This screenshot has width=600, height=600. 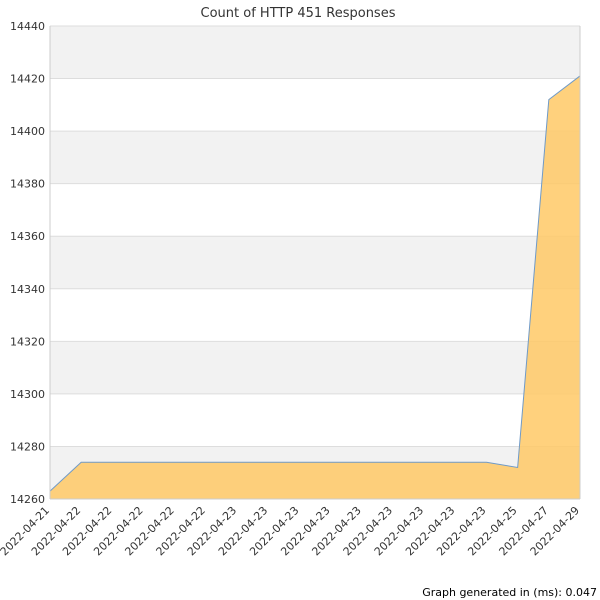 I want to click on y-tick-label: 14340, so click(x=27, y=289).